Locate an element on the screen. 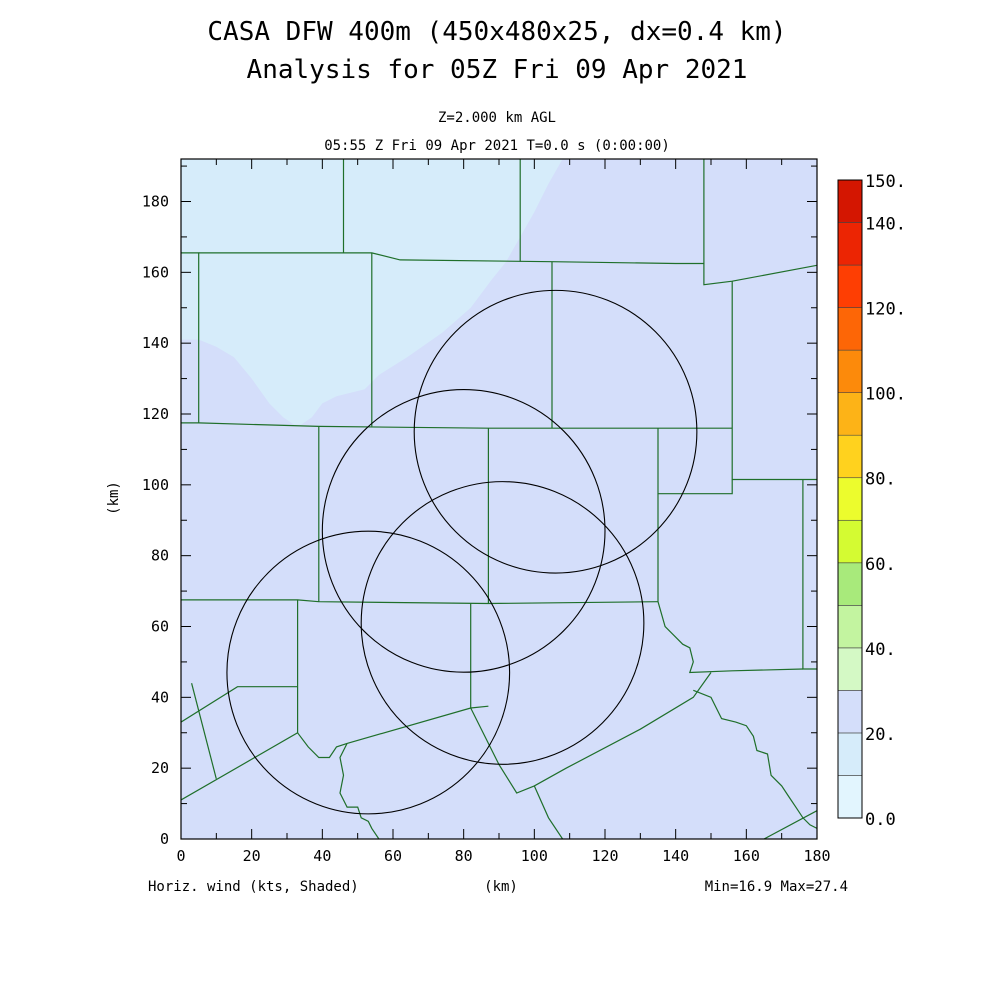  colorbar-frame is located at coordinates (850, 499).